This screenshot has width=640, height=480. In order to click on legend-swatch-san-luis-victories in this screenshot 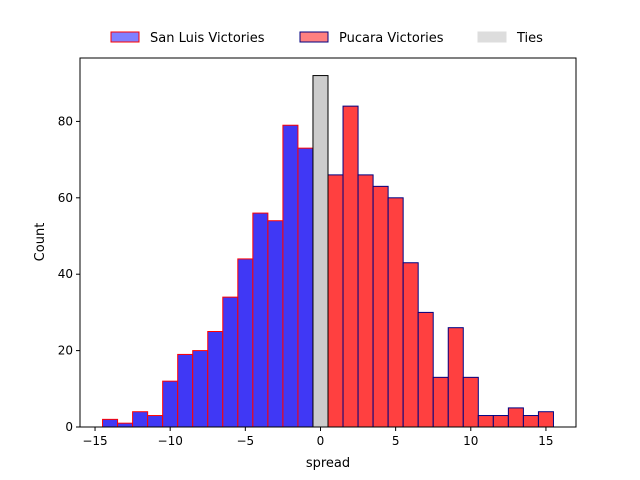, I will do `click(125, 37)`.